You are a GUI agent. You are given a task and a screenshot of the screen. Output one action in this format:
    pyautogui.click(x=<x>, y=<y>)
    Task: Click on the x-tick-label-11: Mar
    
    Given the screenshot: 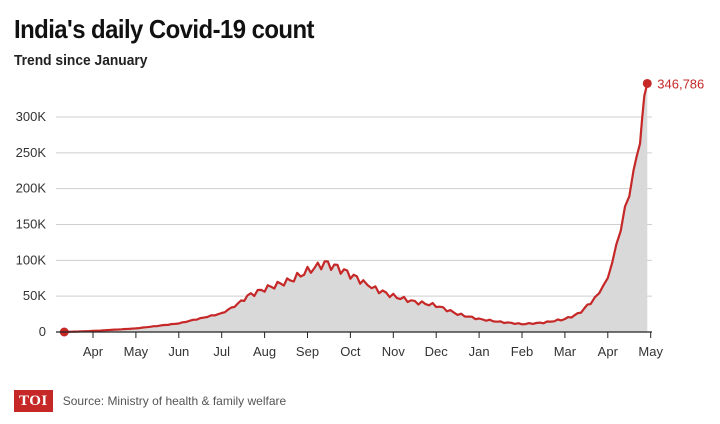 What is the action you would take?
    pyautogui.click(x=565, y=351)
    